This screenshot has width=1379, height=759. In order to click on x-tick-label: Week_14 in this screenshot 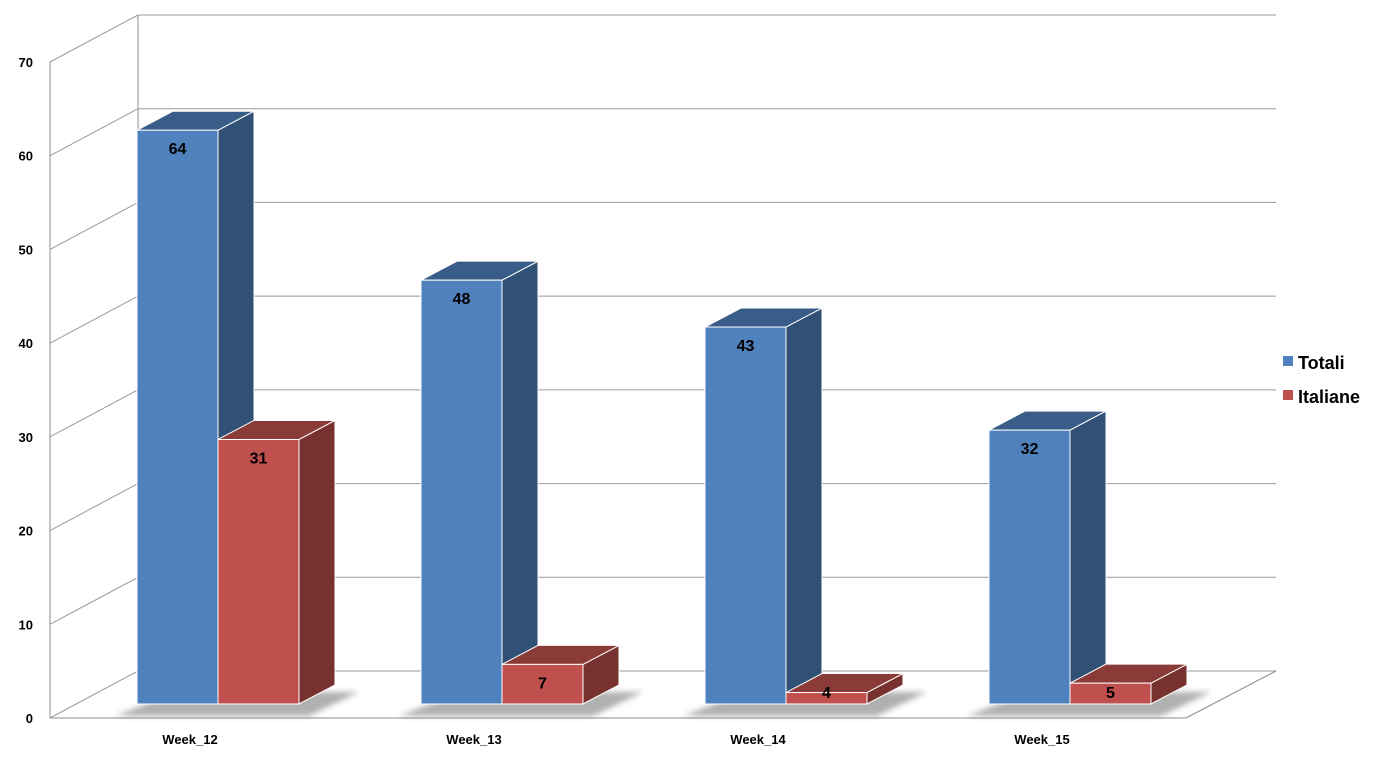, I will do `click(758, 739)`.